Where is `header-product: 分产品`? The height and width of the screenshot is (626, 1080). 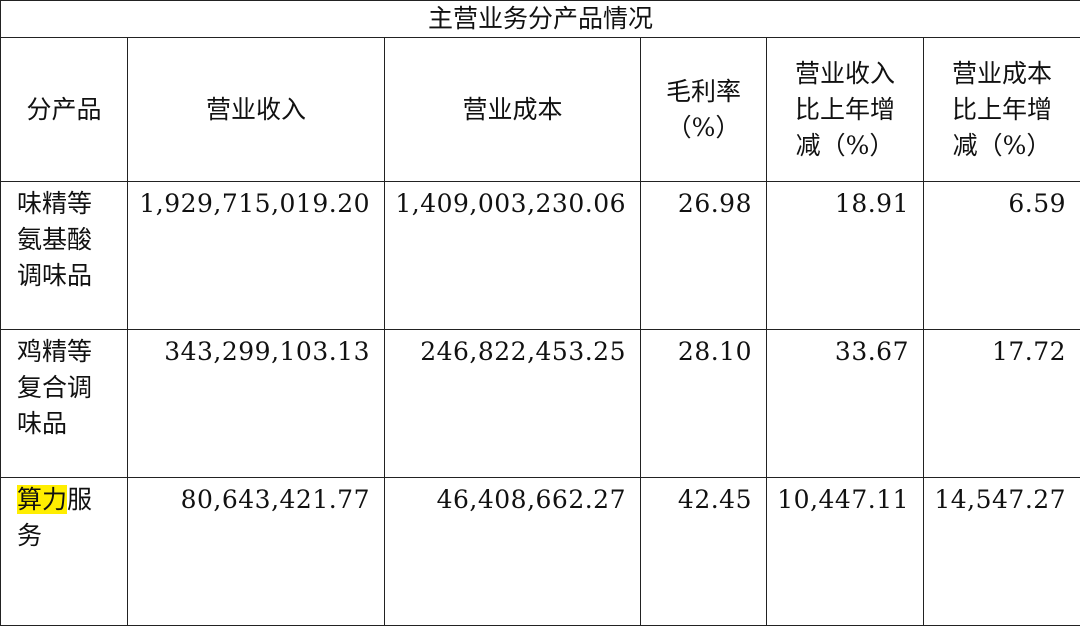
header-product: 分产品 is located at coordinates (64, 110).